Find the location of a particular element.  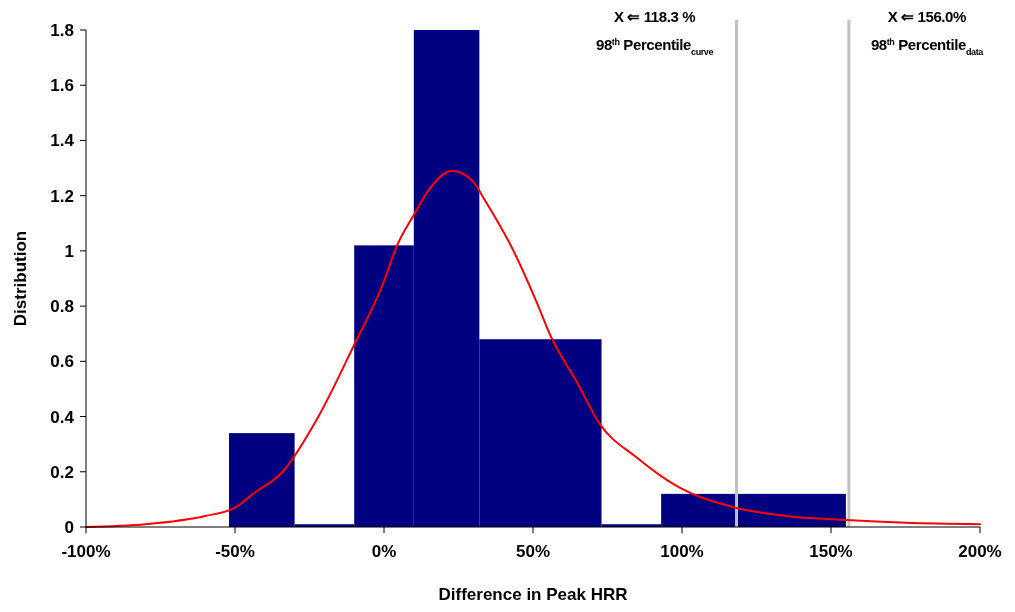

x-tick-label: -100% is located at coordinates (86, 551).